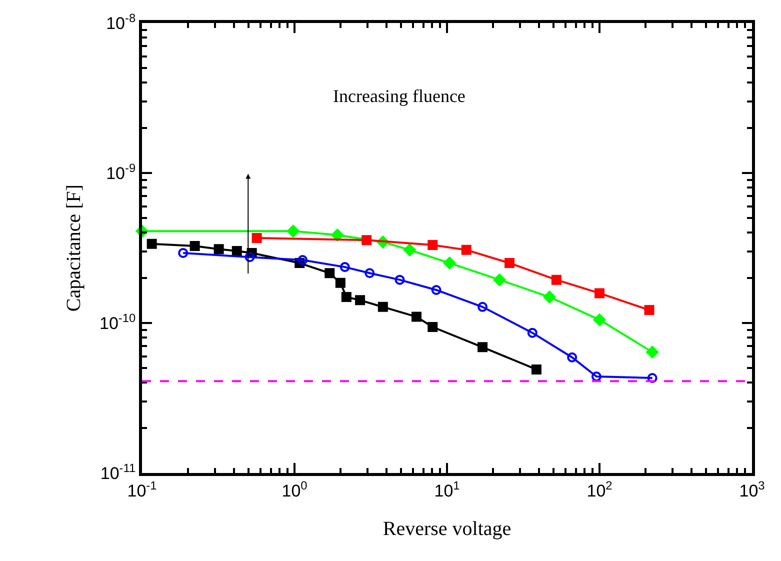 This screenshot has width=781, height=561. What do you see at coordinates (447, 489) in the screenshot?
I see `x-tick-label: 10$^{1}$` at bounding box center [447, 489].